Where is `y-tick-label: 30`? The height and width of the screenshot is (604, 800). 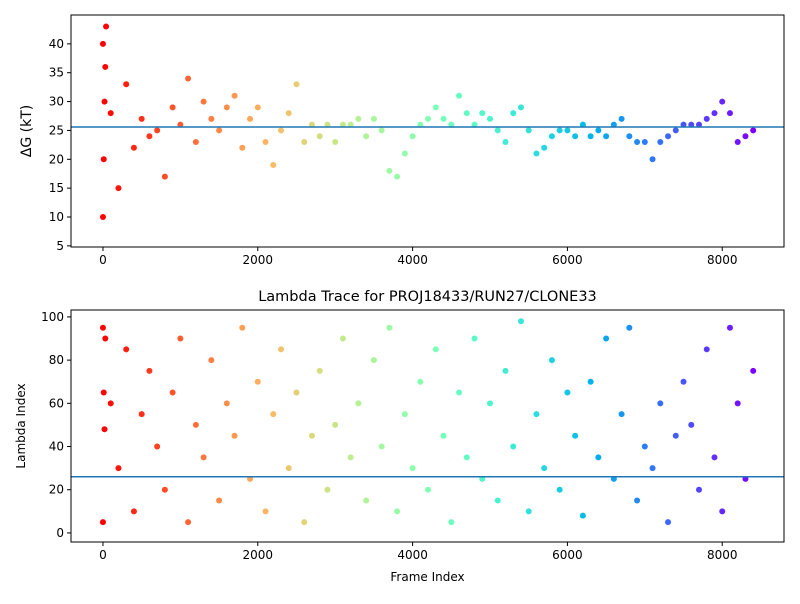 y-tick-label: 30 is located at coordinates (56, 102).